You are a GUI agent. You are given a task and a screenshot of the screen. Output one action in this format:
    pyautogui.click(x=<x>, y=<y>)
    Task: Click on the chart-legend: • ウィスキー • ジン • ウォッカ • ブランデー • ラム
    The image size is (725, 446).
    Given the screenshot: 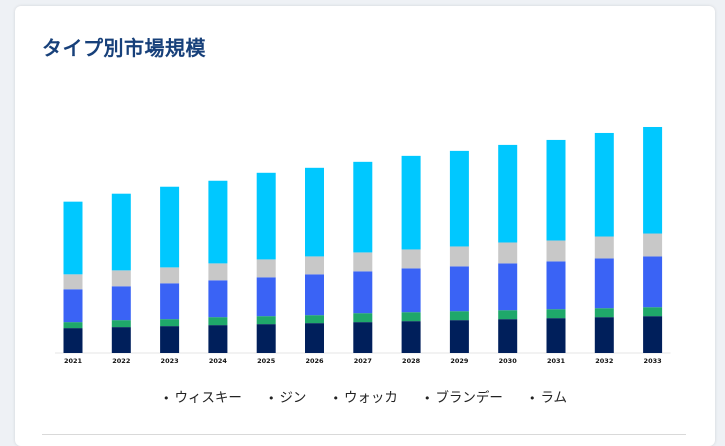 What is the action you would take?
    pyautogui.click(x=365, y=396)
    